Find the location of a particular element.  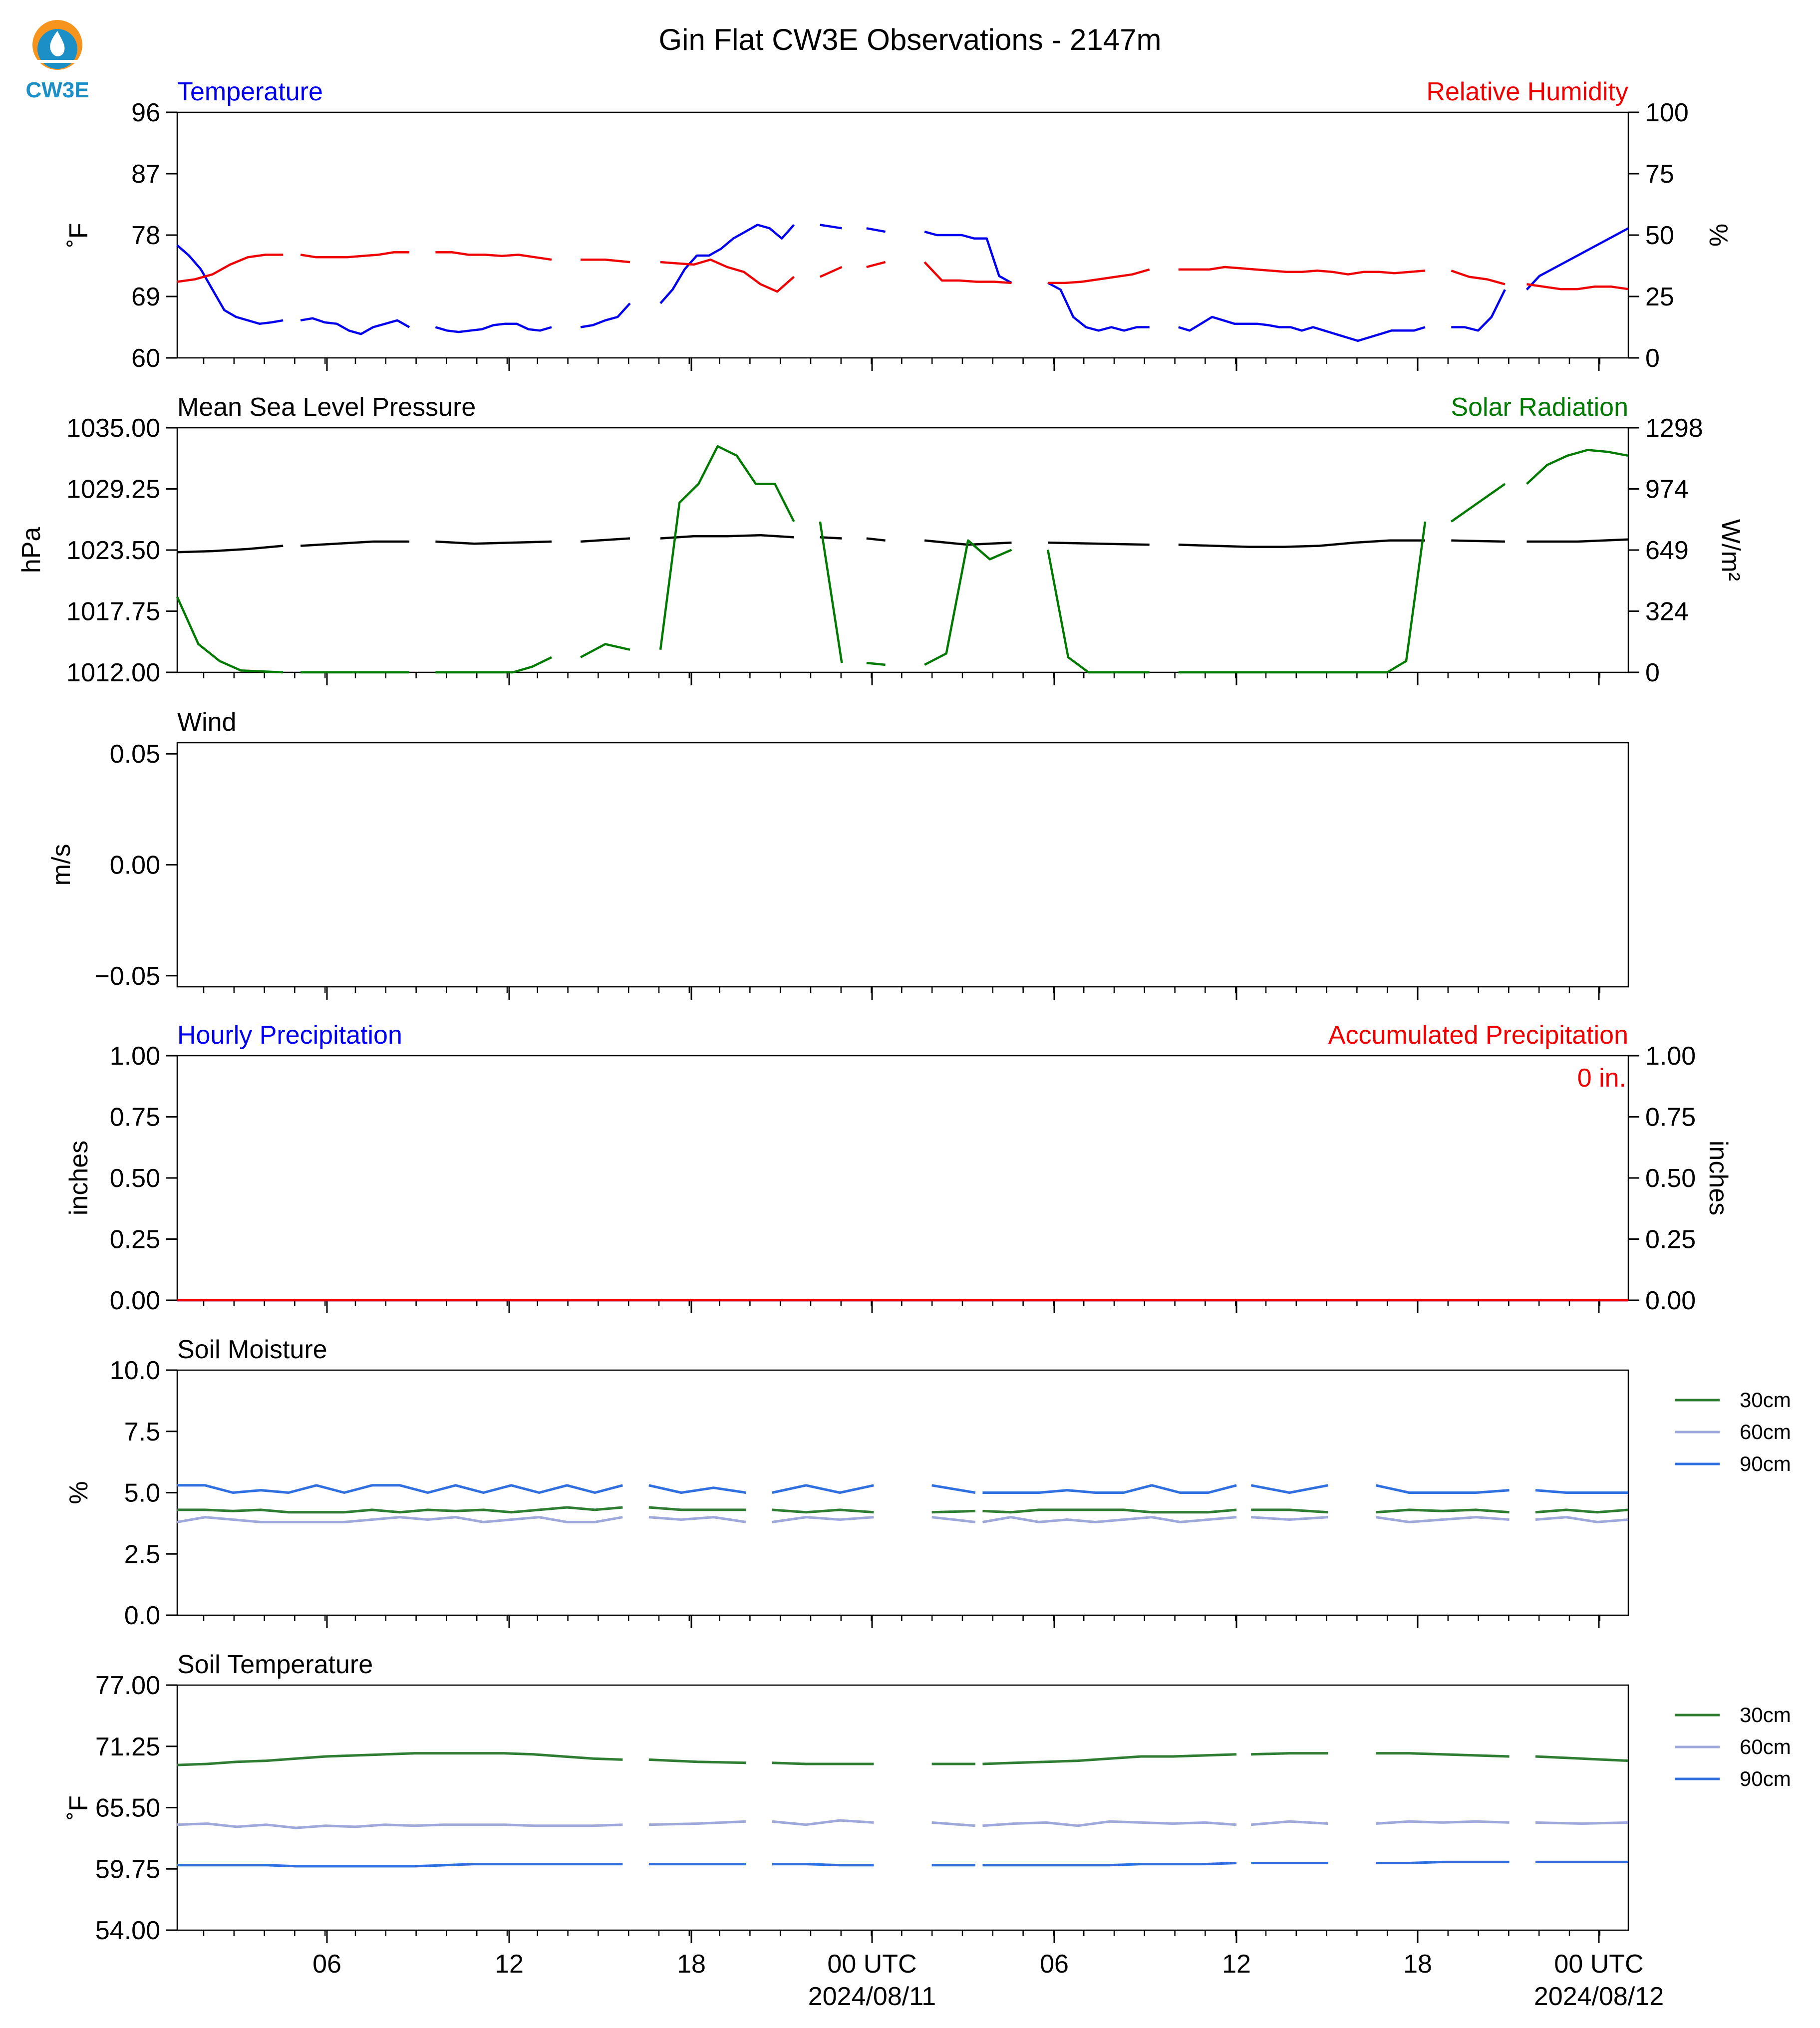

panel-2-y-right-tick-label-3: 974 is located at coordinates (1667, 489).